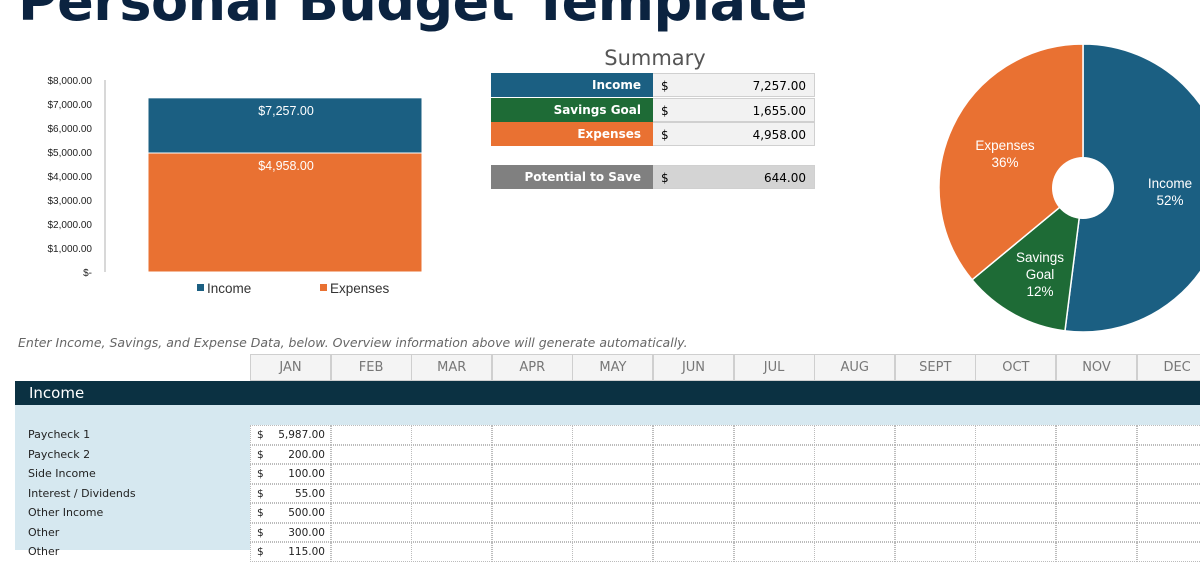 The width and height of the screenshot is (1200, 562). I want to click on legend-swatch, so click(323, 287).